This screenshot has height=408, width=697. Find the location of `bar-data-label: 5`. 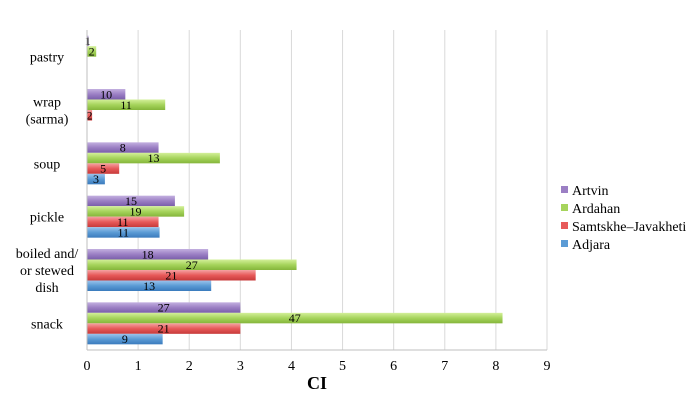

bar-data-label: 5 is located at coordinates (103, 169).